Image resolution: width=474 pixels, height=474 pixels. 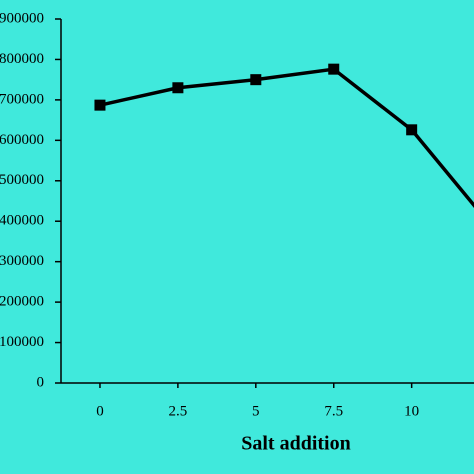 What do you see at coordinates (22, 302) in the screenshot?
I see `y-tick-label: 200000` at bounding box center [22, 302].